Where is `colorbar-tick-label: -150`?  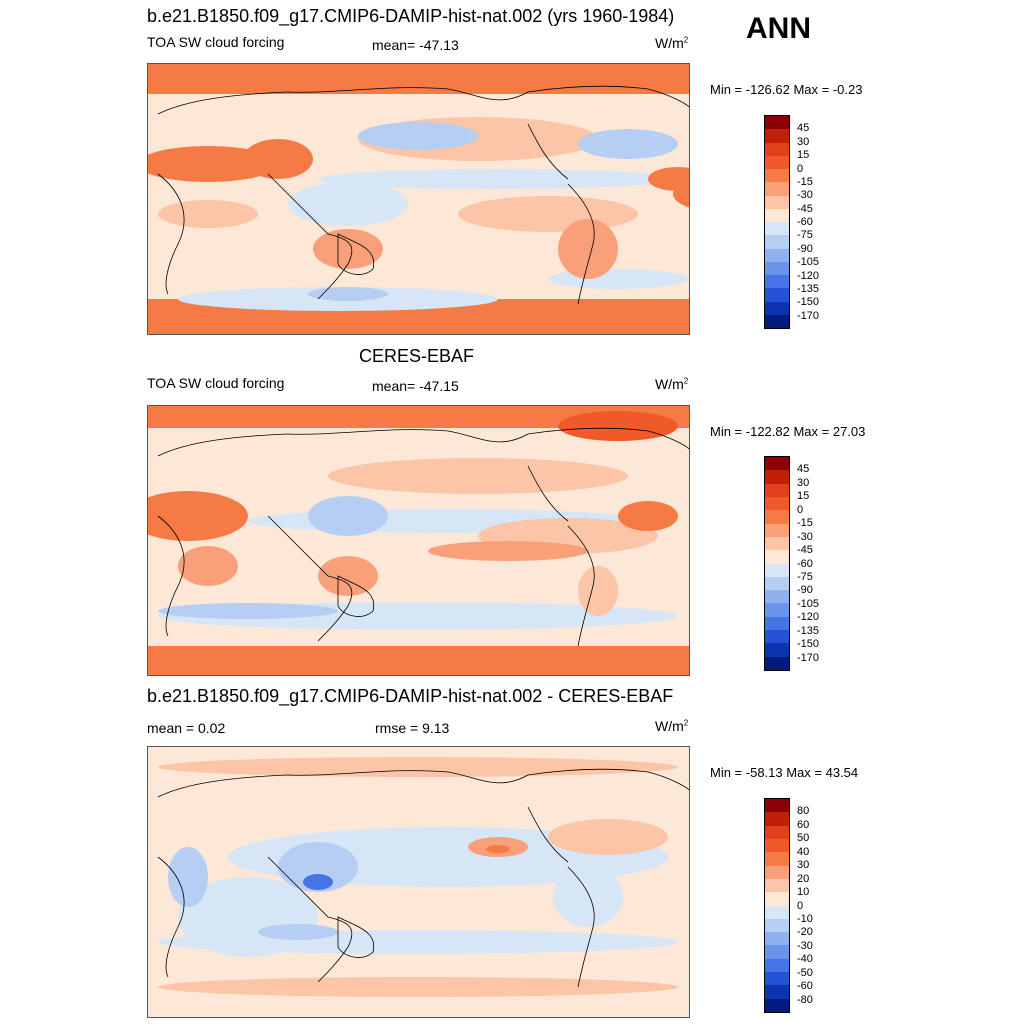
colorbar-tick-label: -150 is located at coordinates (808, 644).